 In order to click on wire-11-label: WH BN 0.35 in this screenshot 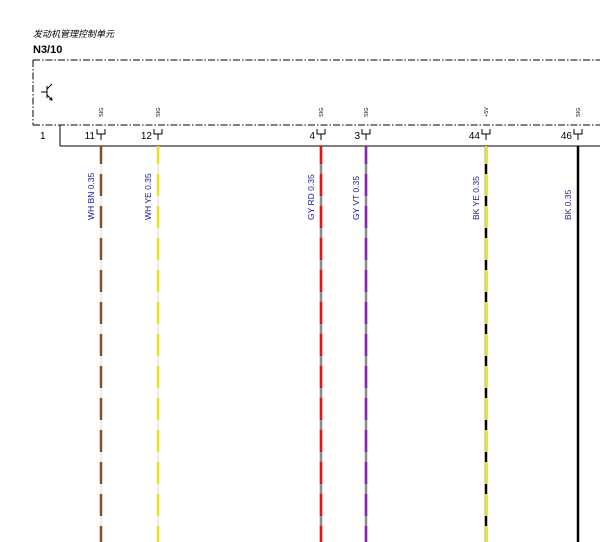, I will do `click(91, 196)`.